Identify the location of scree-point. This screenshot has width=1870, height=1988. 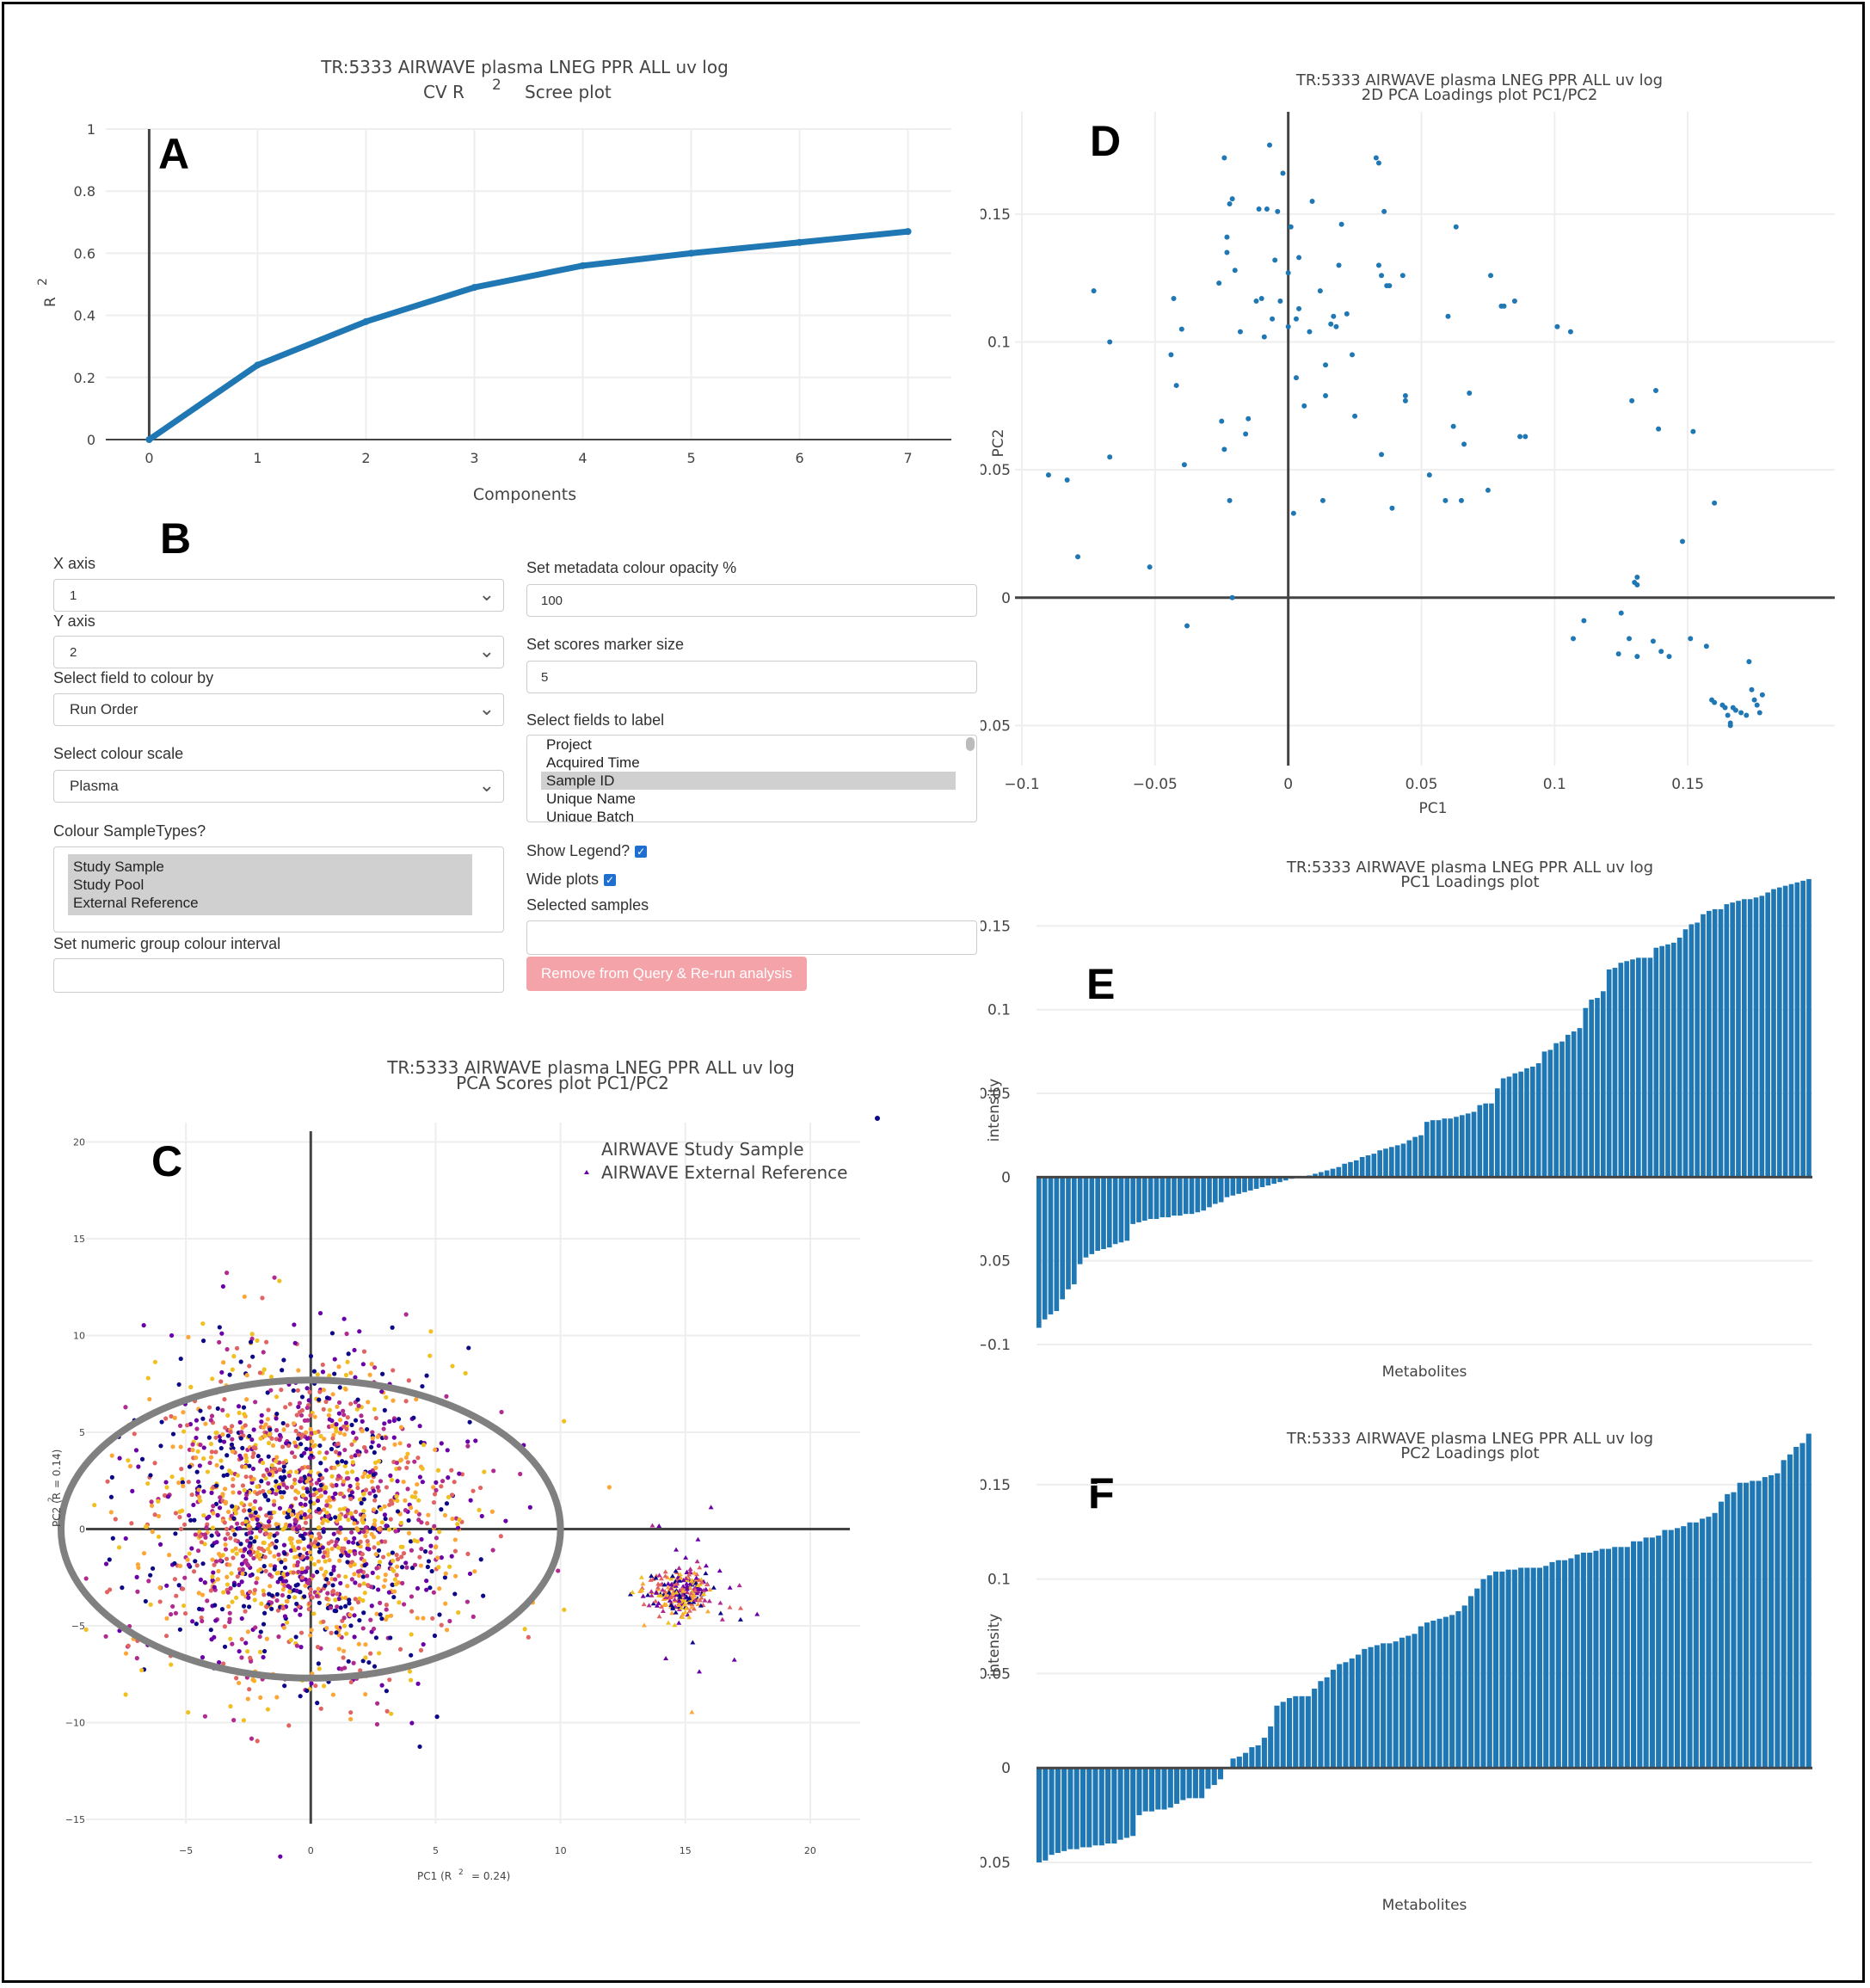
(257, 365).